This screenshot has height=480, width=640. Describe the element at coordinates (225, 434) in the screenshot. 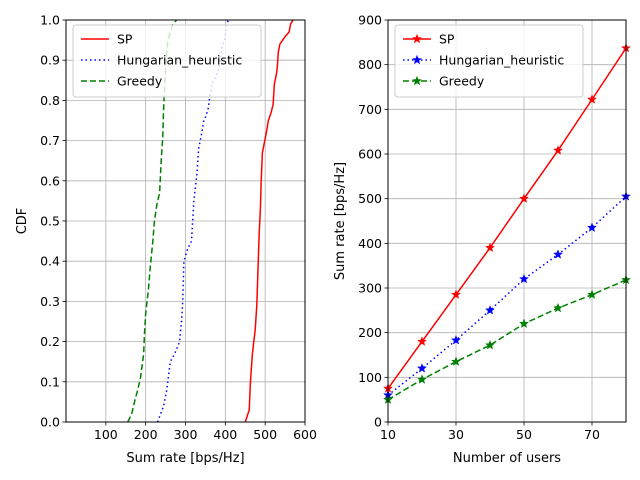

I see `cdf-x-tick-label: 400` at that location.